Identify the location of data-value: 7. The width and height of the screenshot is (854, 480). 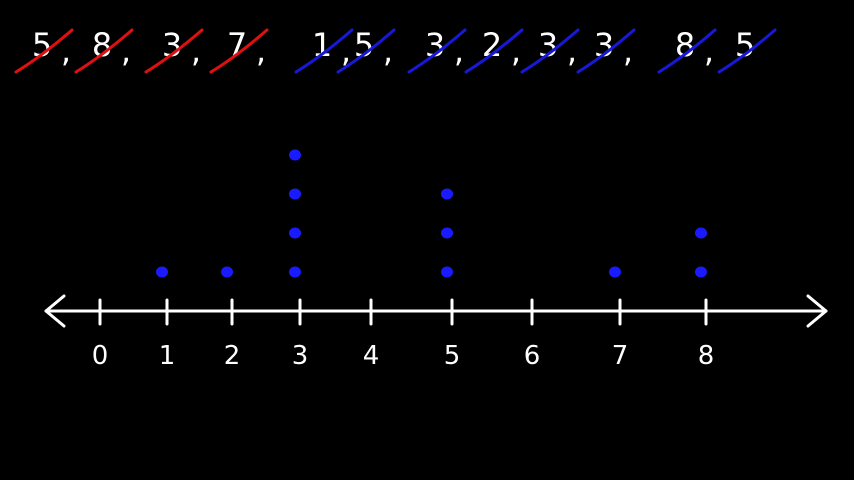
(237, 45).